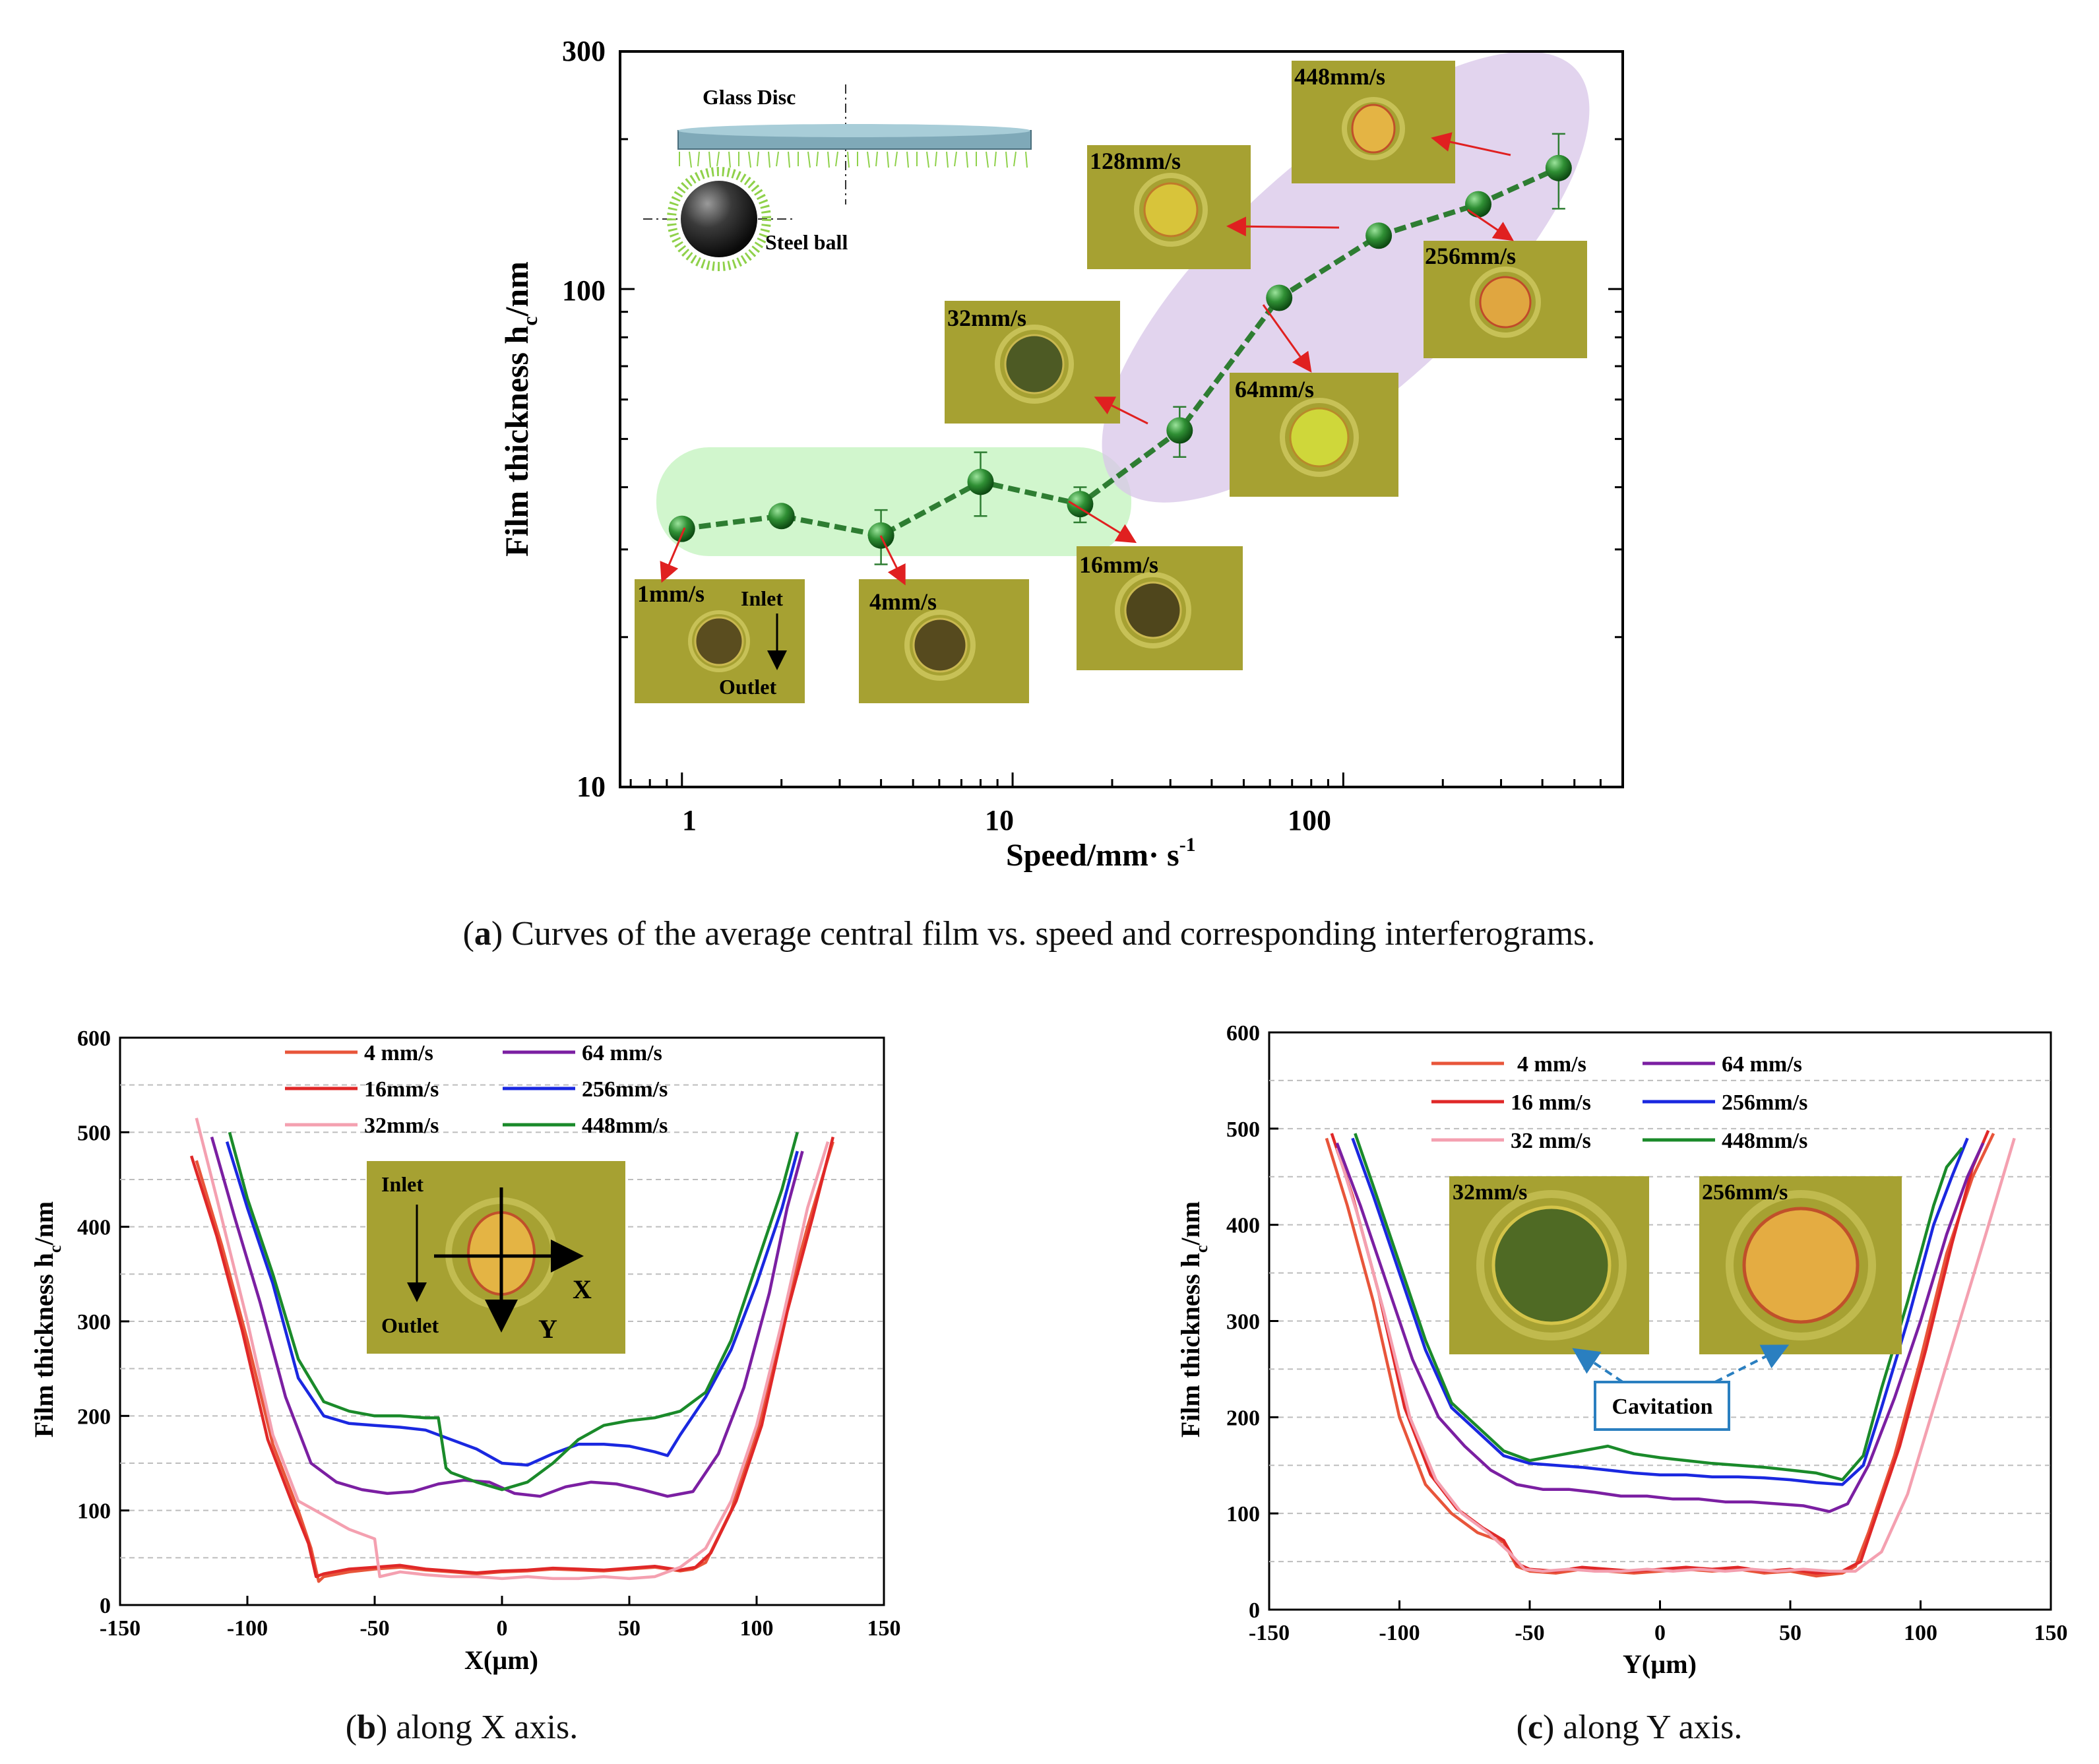 Image resolution: width=2099 pixels, height=1764 pixels. I want to click on steel-ball-label: Steel ball, so click(807, 242).